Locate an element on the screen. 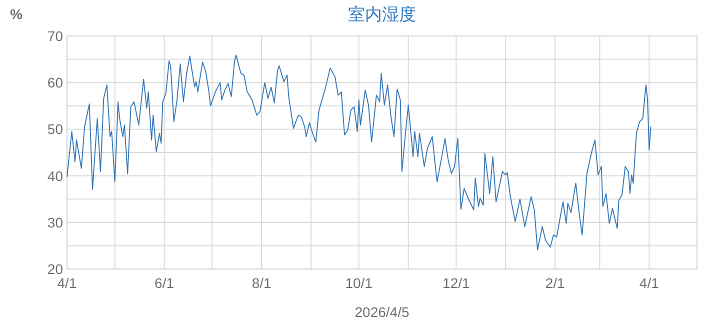 This screenshot has width=720, height=320. x-axis-title: 2026/4/5 is located at coordinates (382, 312).